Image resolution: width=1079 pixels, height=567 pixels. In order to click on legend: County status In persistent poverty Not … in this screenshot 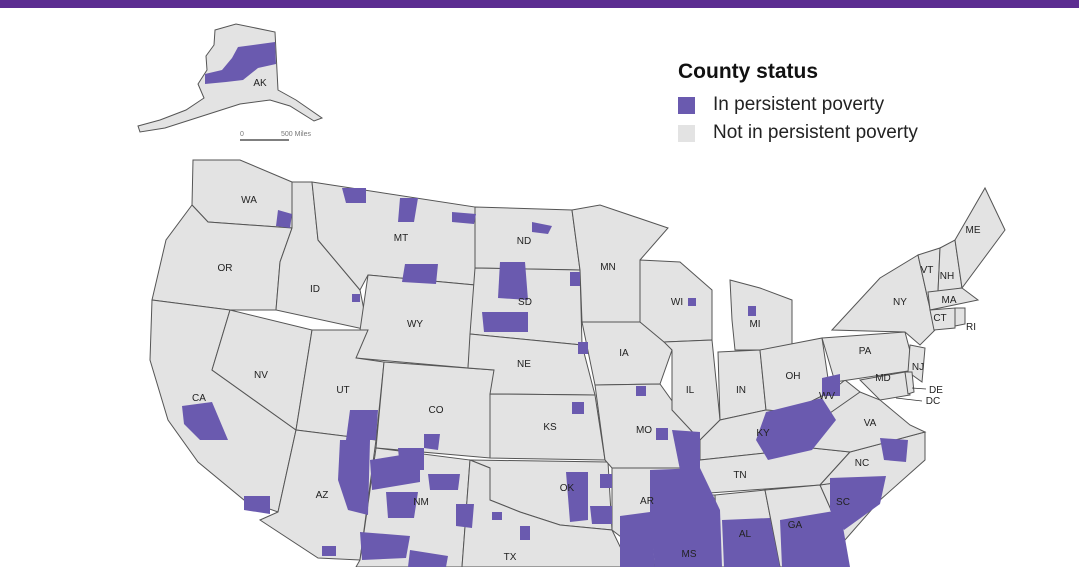, I will do `click(798, 105)`.